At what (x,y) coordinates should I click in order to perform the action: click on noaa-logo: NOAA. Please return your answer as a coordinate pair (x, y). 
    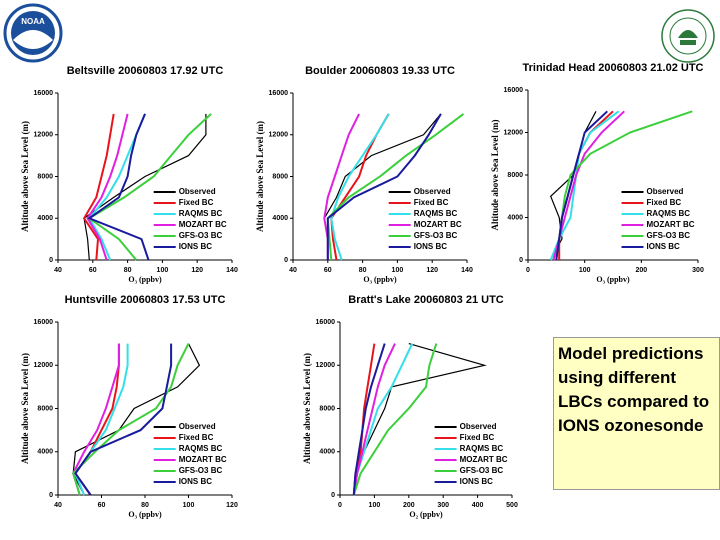
    Looking at the image, I should click on (33, 33).